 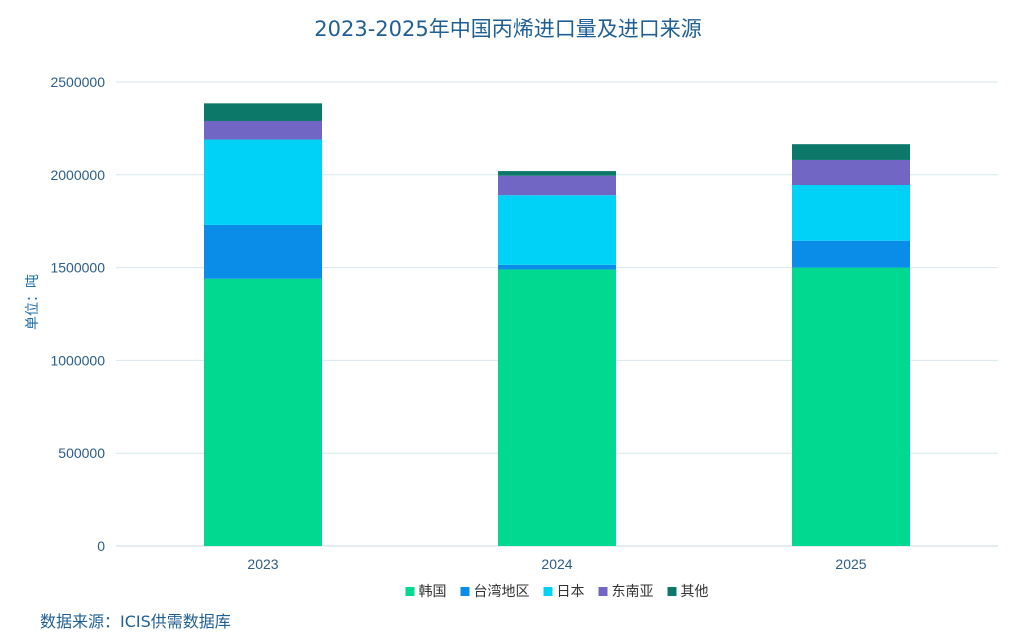 I want to click on legend-item: 东南亚, so click(x=626, y=592).